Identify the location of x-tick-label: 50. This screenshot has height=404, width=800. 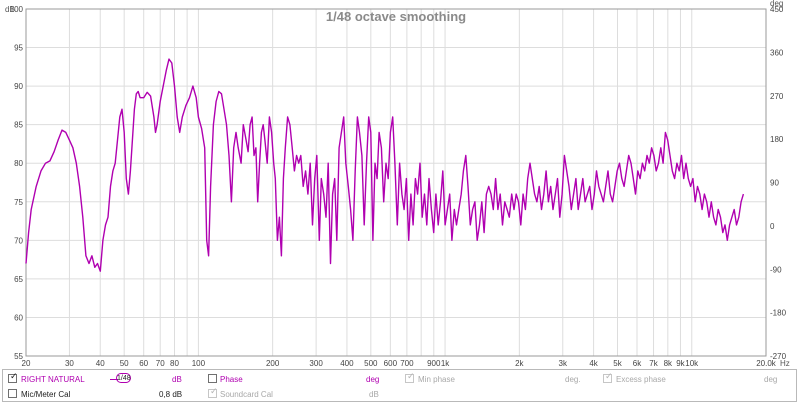
(124, 363).